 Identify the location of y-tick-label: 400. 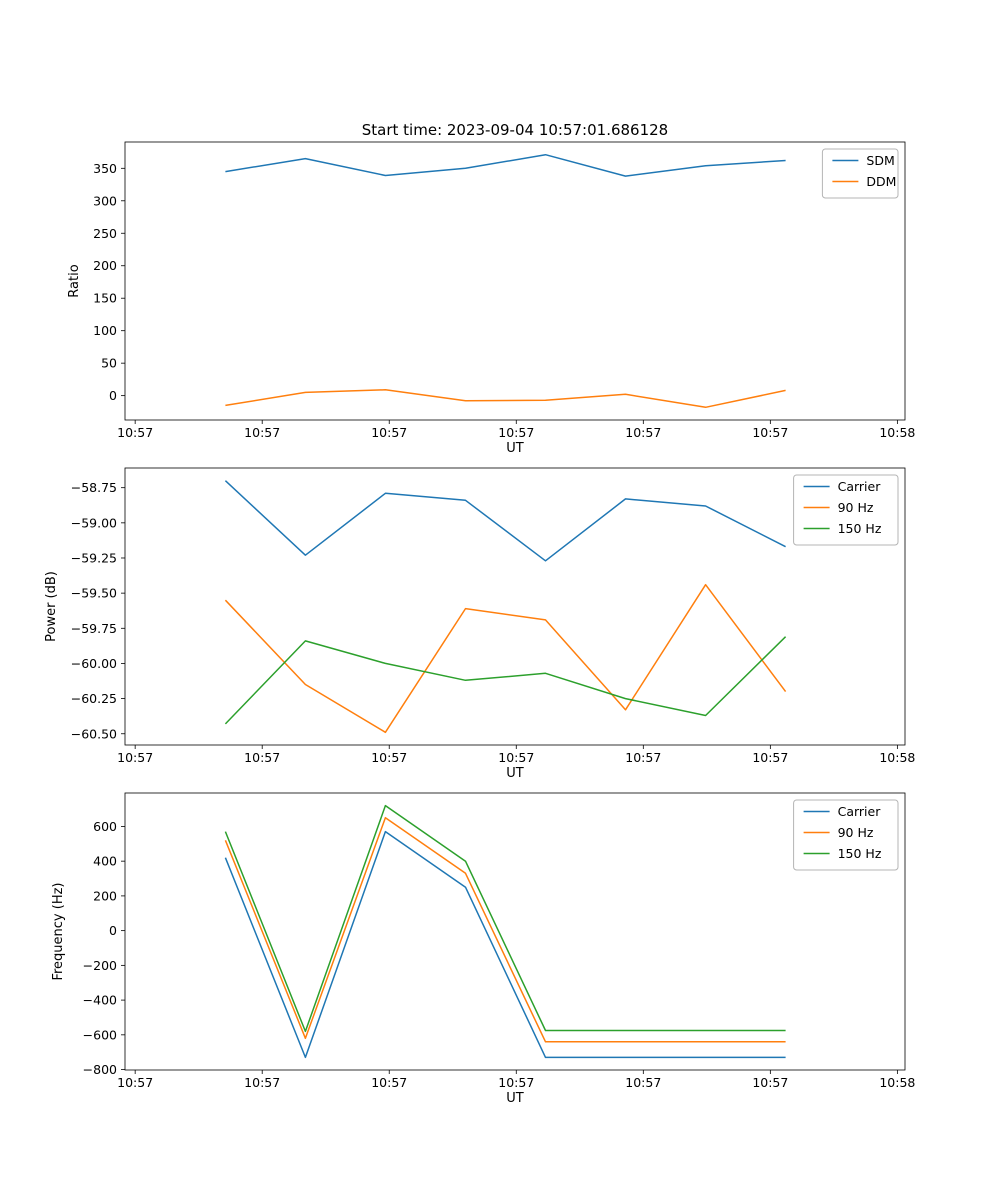
(105, 861).